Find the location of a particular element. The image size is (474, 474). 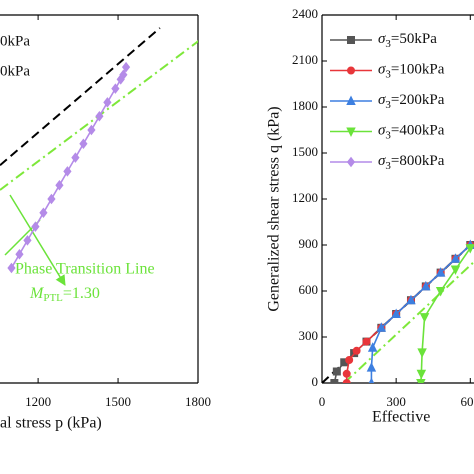

annotation: MPTL=1.30 is located at coordinates (64, 294).